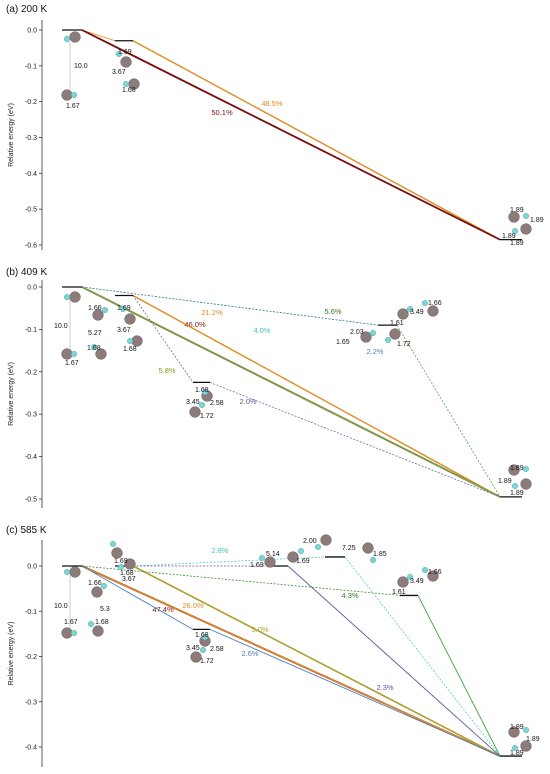 The width and height of the screenshot is (550, 774). I want to click on distance-annotation: 5.27, so click(95, 333).